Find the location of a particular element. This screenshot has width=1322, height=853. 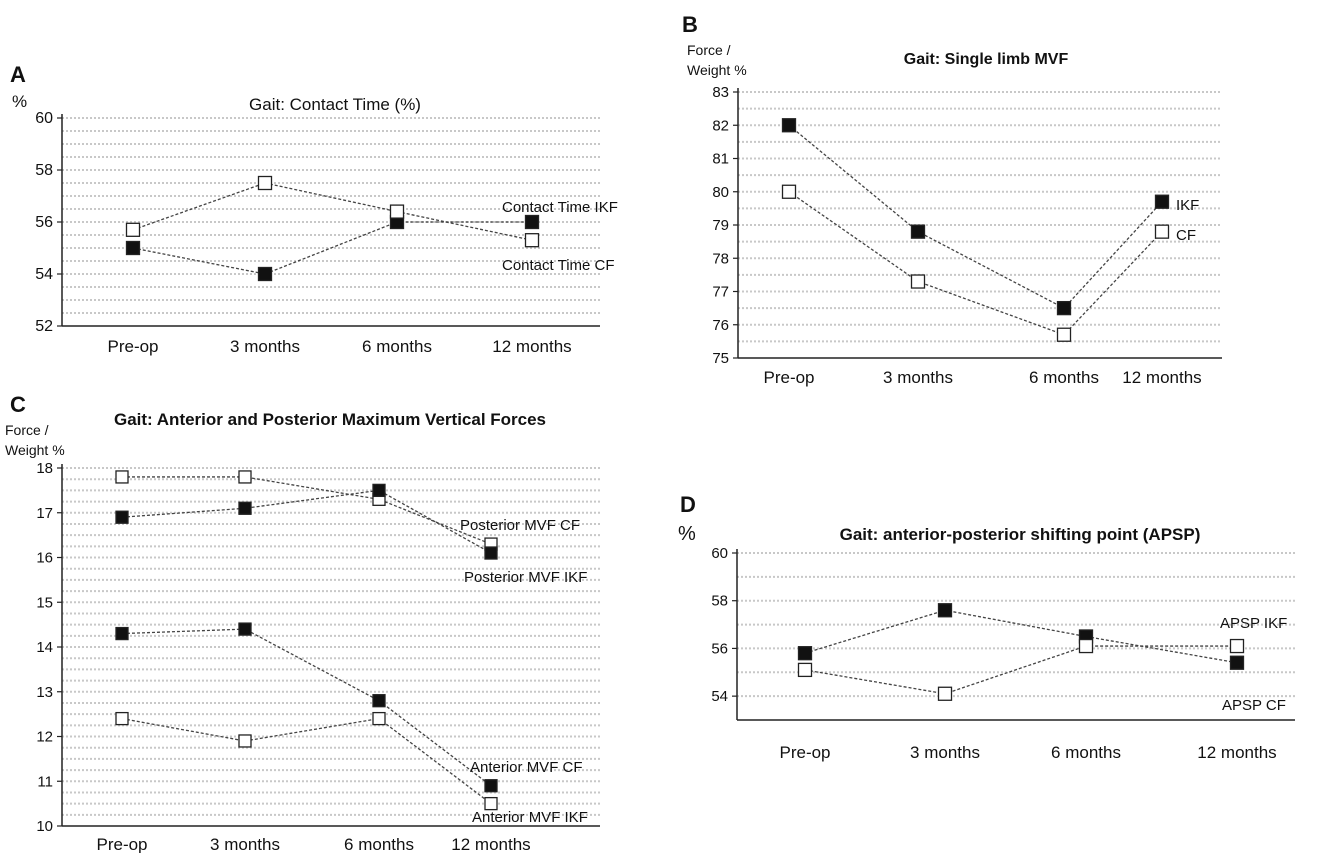

chart-title: Gait: Single limb MVF is located at coordinates (986, 59).